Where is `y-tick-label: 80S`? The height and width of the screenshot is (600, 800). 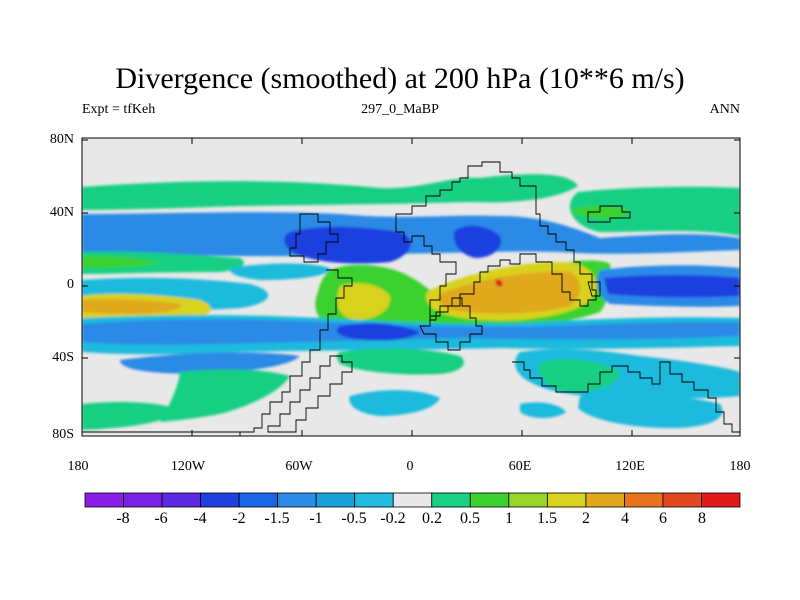 y-tick-label: 80S is located at coordinates (63, 434).